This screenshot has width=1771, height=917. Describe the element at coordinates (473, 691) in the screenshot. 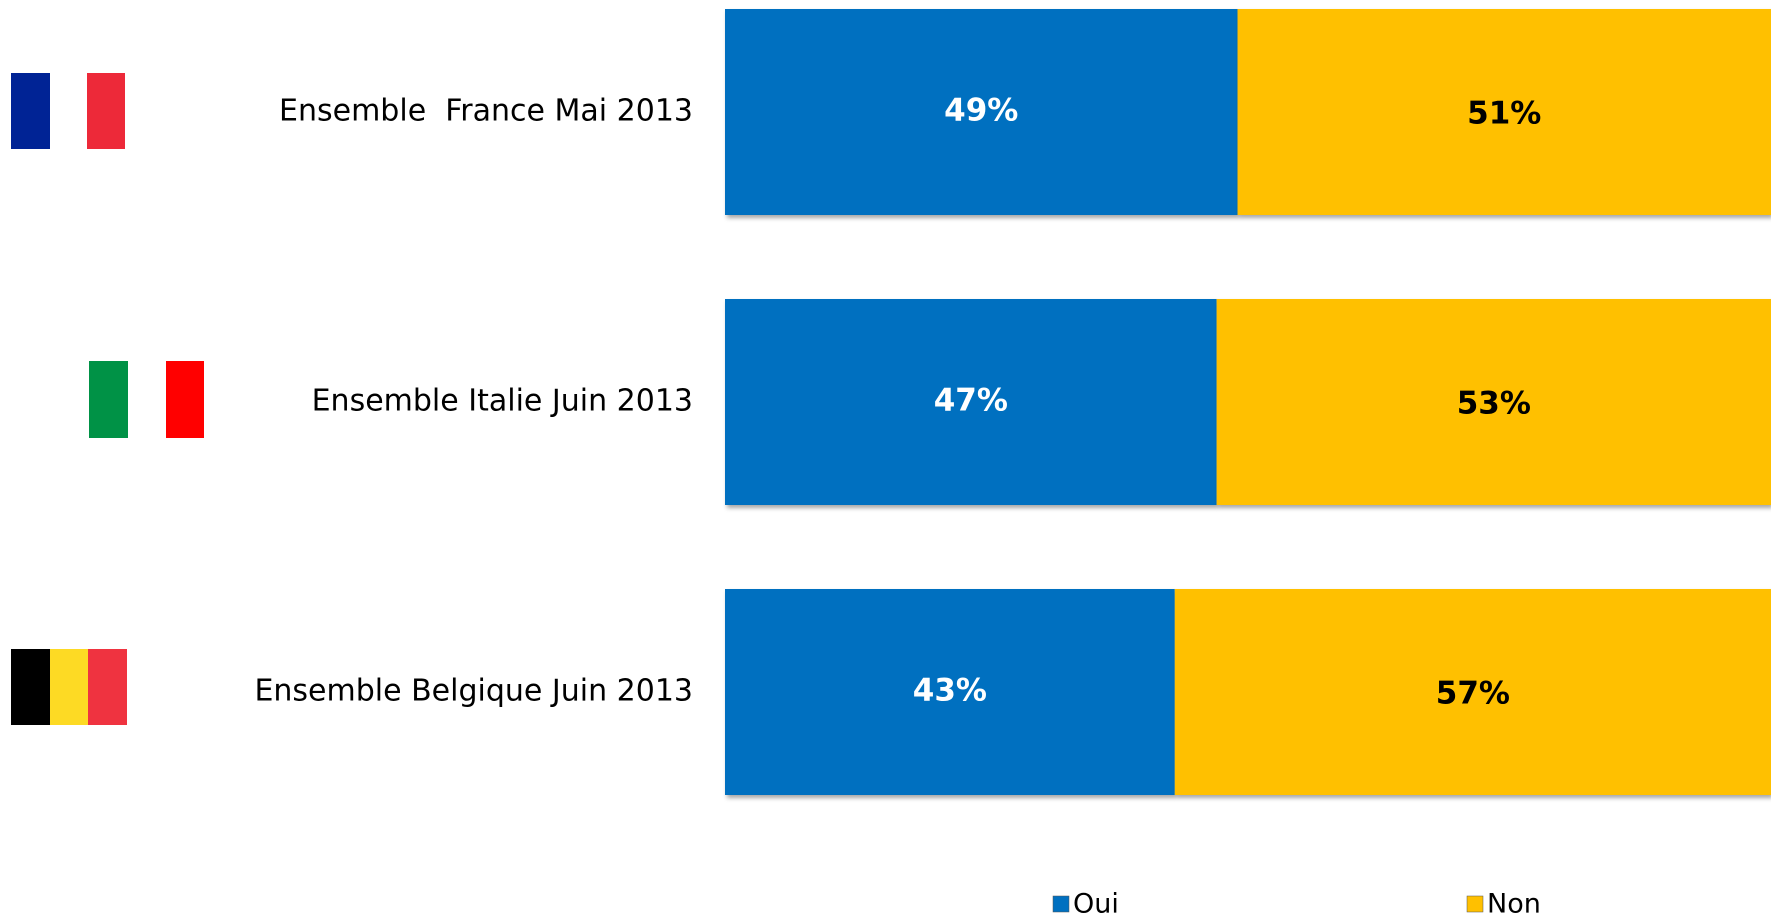

I see `category-label: Ensemble Belgique Juin 2013` at that location.